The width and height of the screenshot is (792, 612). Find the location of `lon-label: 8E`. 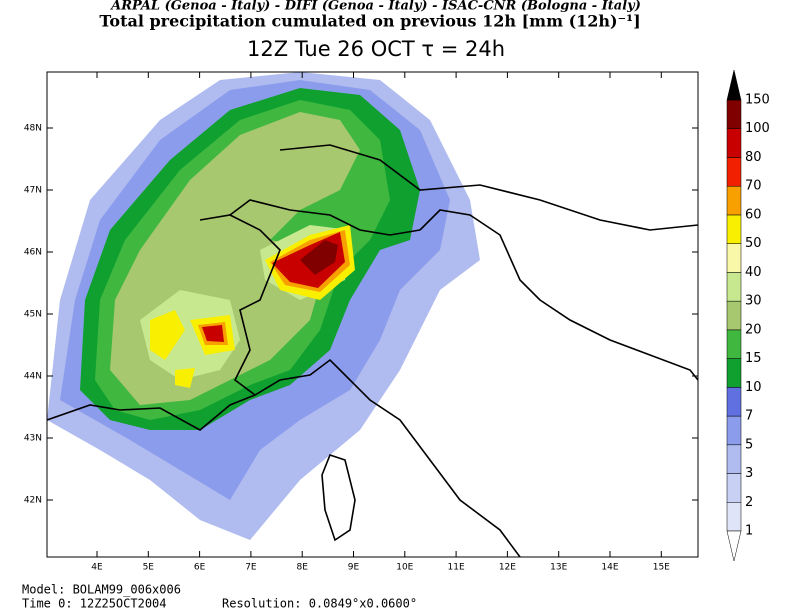

lon-label: 8E is located at coordinates (302, 568).